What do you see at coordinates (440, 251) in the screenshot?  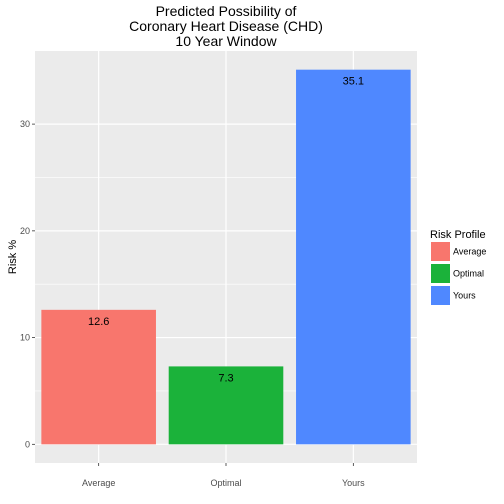 I see `legend-key-average` at bounding box center [440, 251].